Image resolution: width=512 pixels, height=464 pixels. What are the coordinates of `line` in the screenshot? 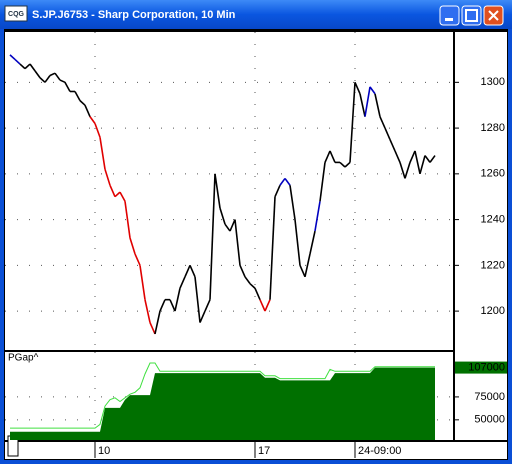 It's located at (222, 395).